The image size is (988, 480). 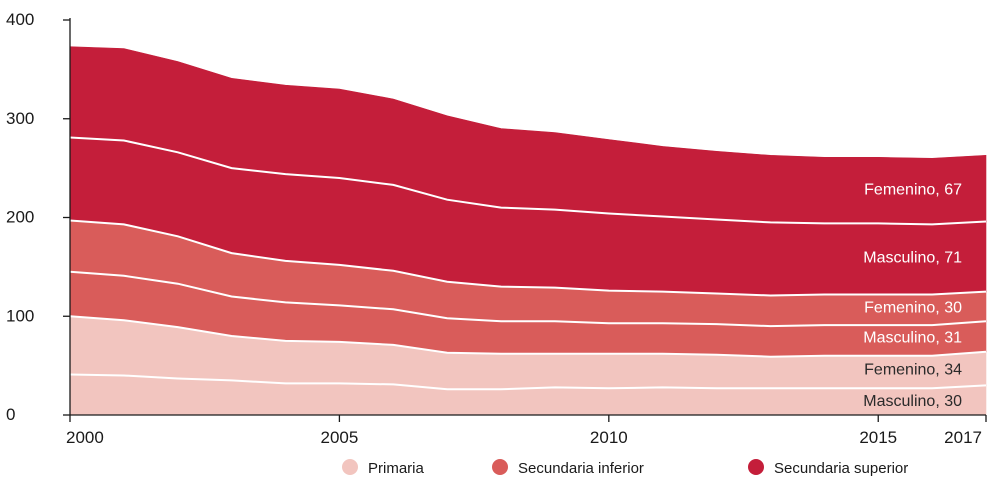 What do you see at coordinates (85, 437) in the screenshot?
I see `x-tick-label: 2000` at bounding box center [85, 437].